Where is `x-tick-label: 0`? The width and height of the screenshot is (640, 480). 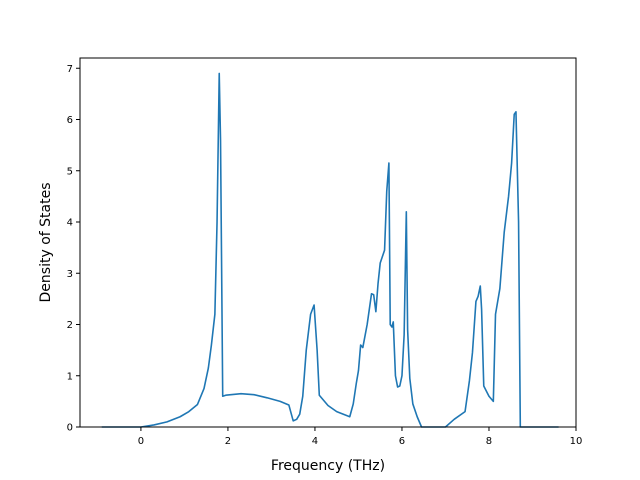 x-tick-label: 0 is located at coordinates (141, 441).